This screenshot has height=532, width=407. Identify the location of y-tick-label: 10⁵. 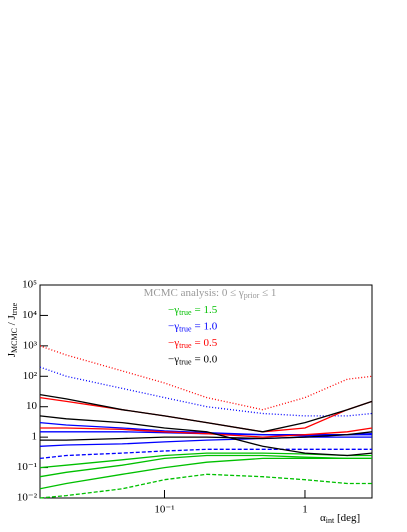
(29, 285).